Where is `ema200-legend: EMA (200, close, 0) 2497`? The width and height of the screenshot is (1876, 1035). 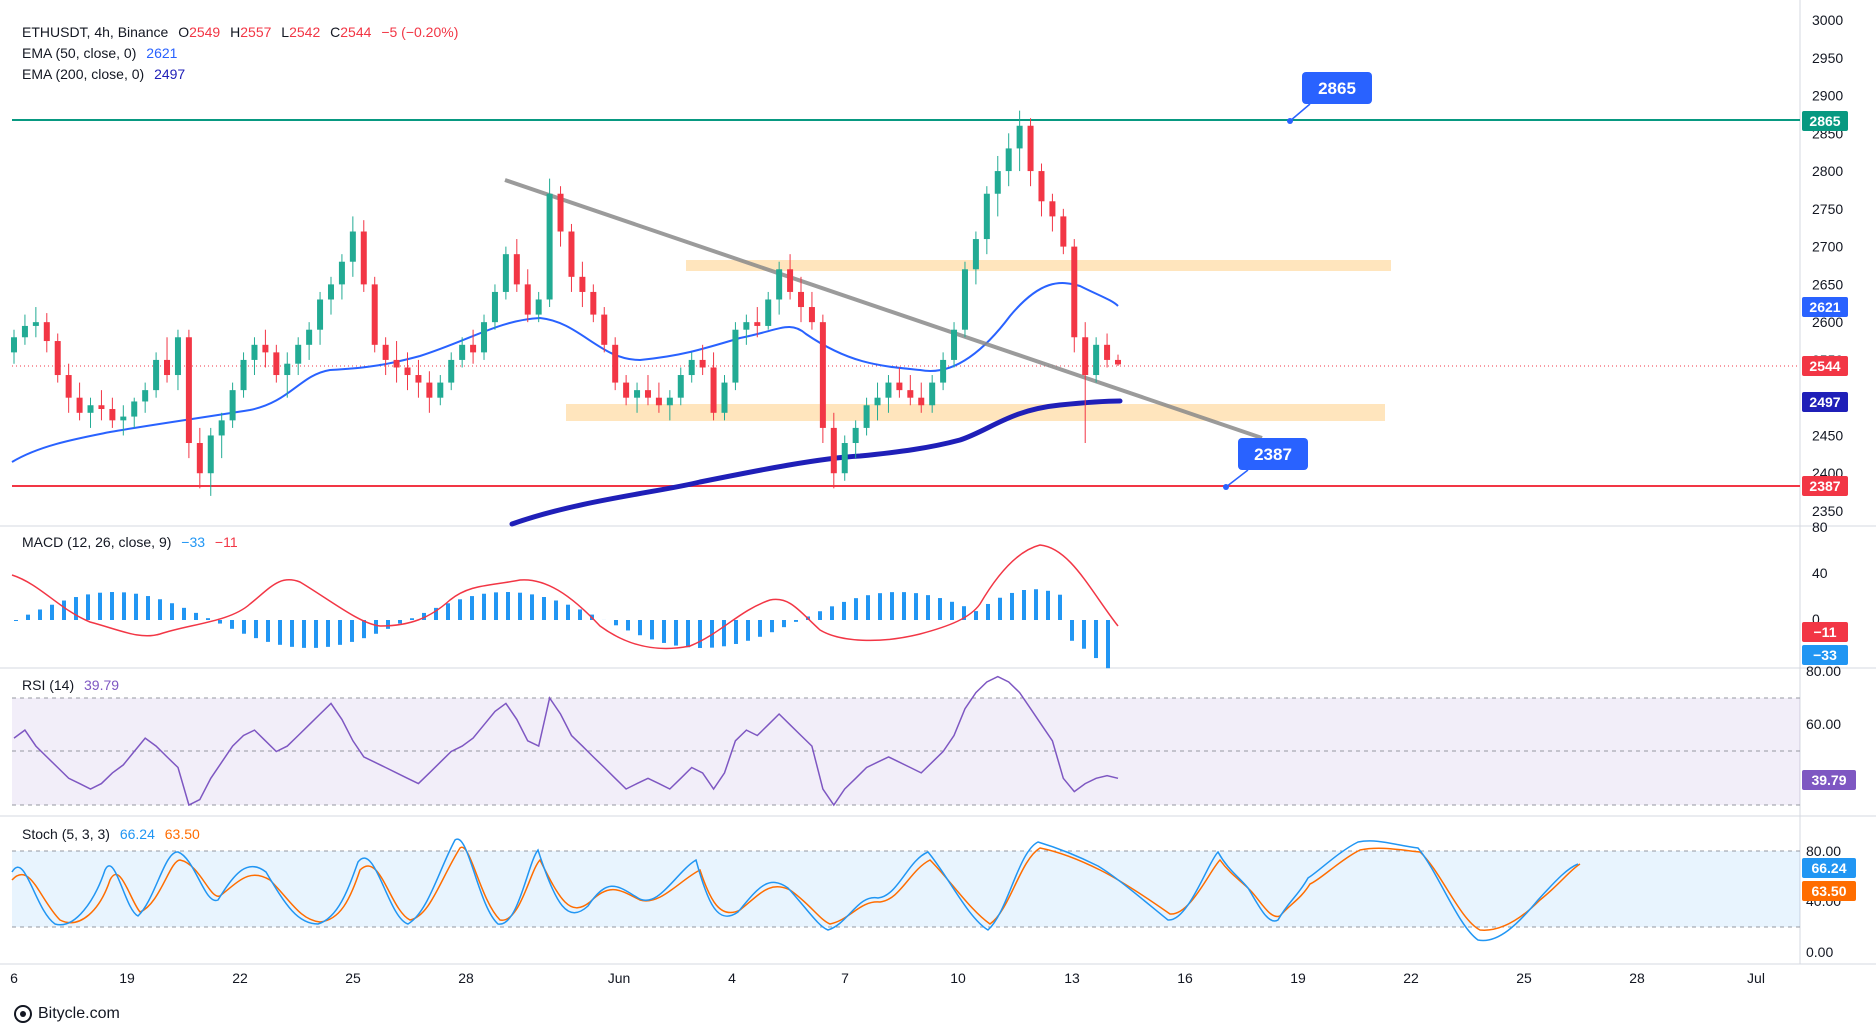
ema200-legend: EMA (200, close, 0) 2497 is located at coordinates (106, 74).